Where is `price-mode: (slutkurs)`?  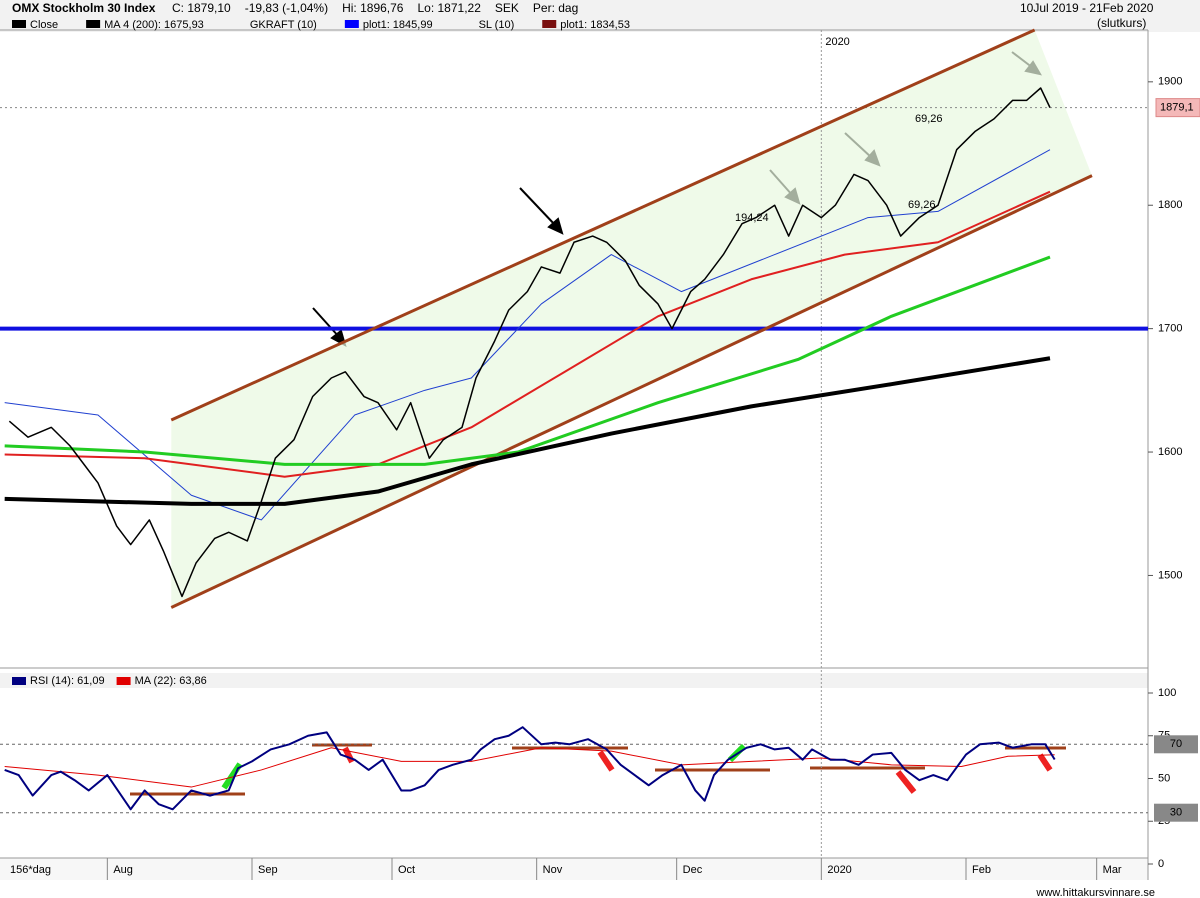
price-mode: (slutkurs) is located at coordinates (1121, 23).